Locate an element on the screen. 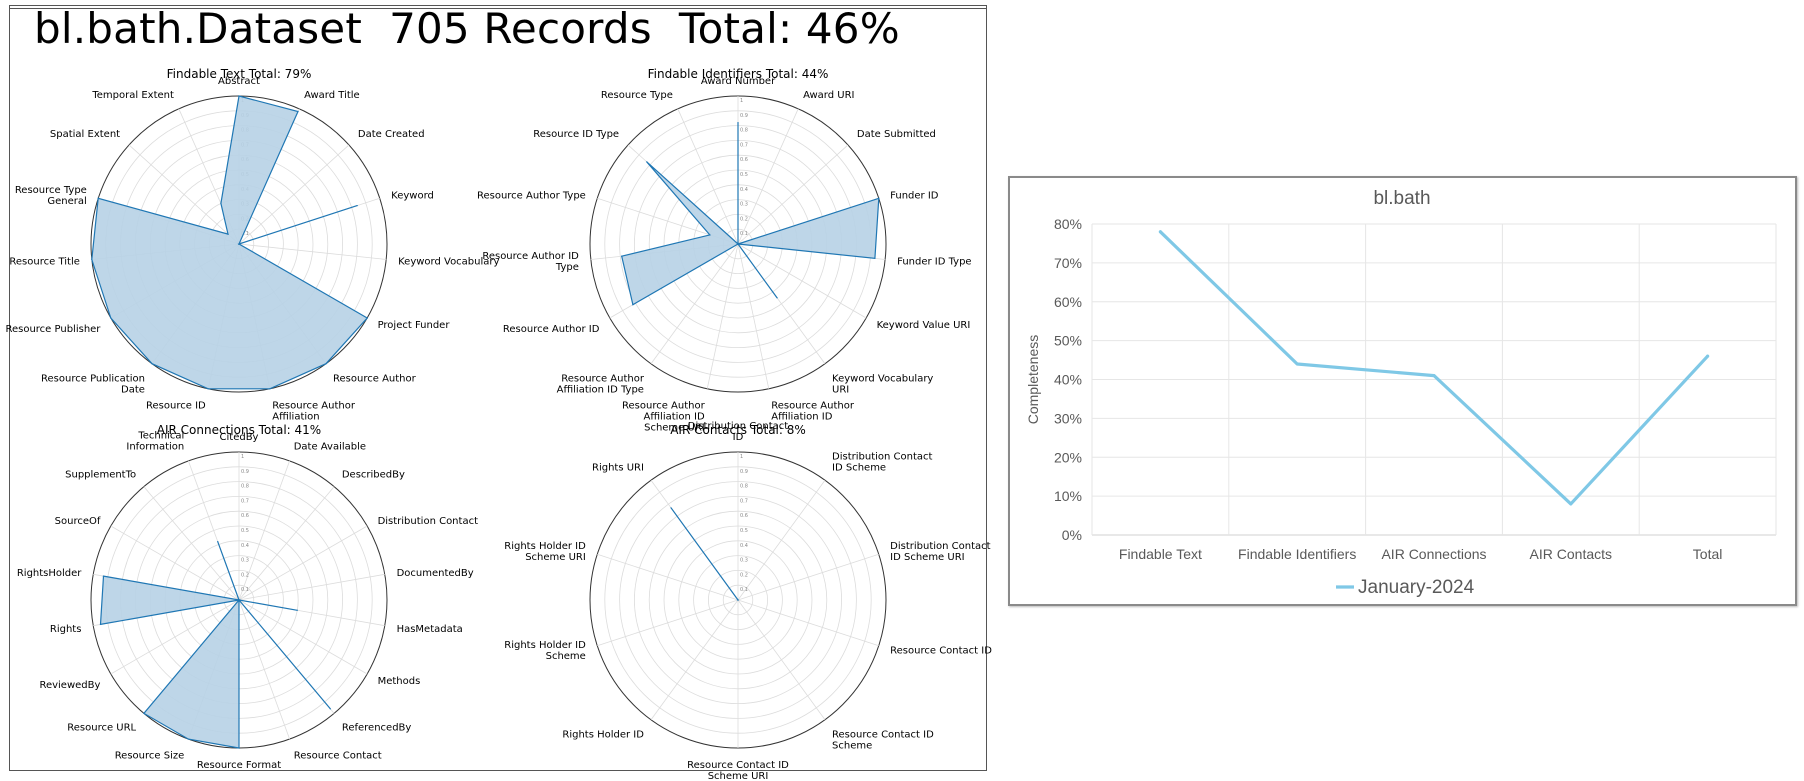  radar-axis-label: Date Created is located at coordinates (391, 134).